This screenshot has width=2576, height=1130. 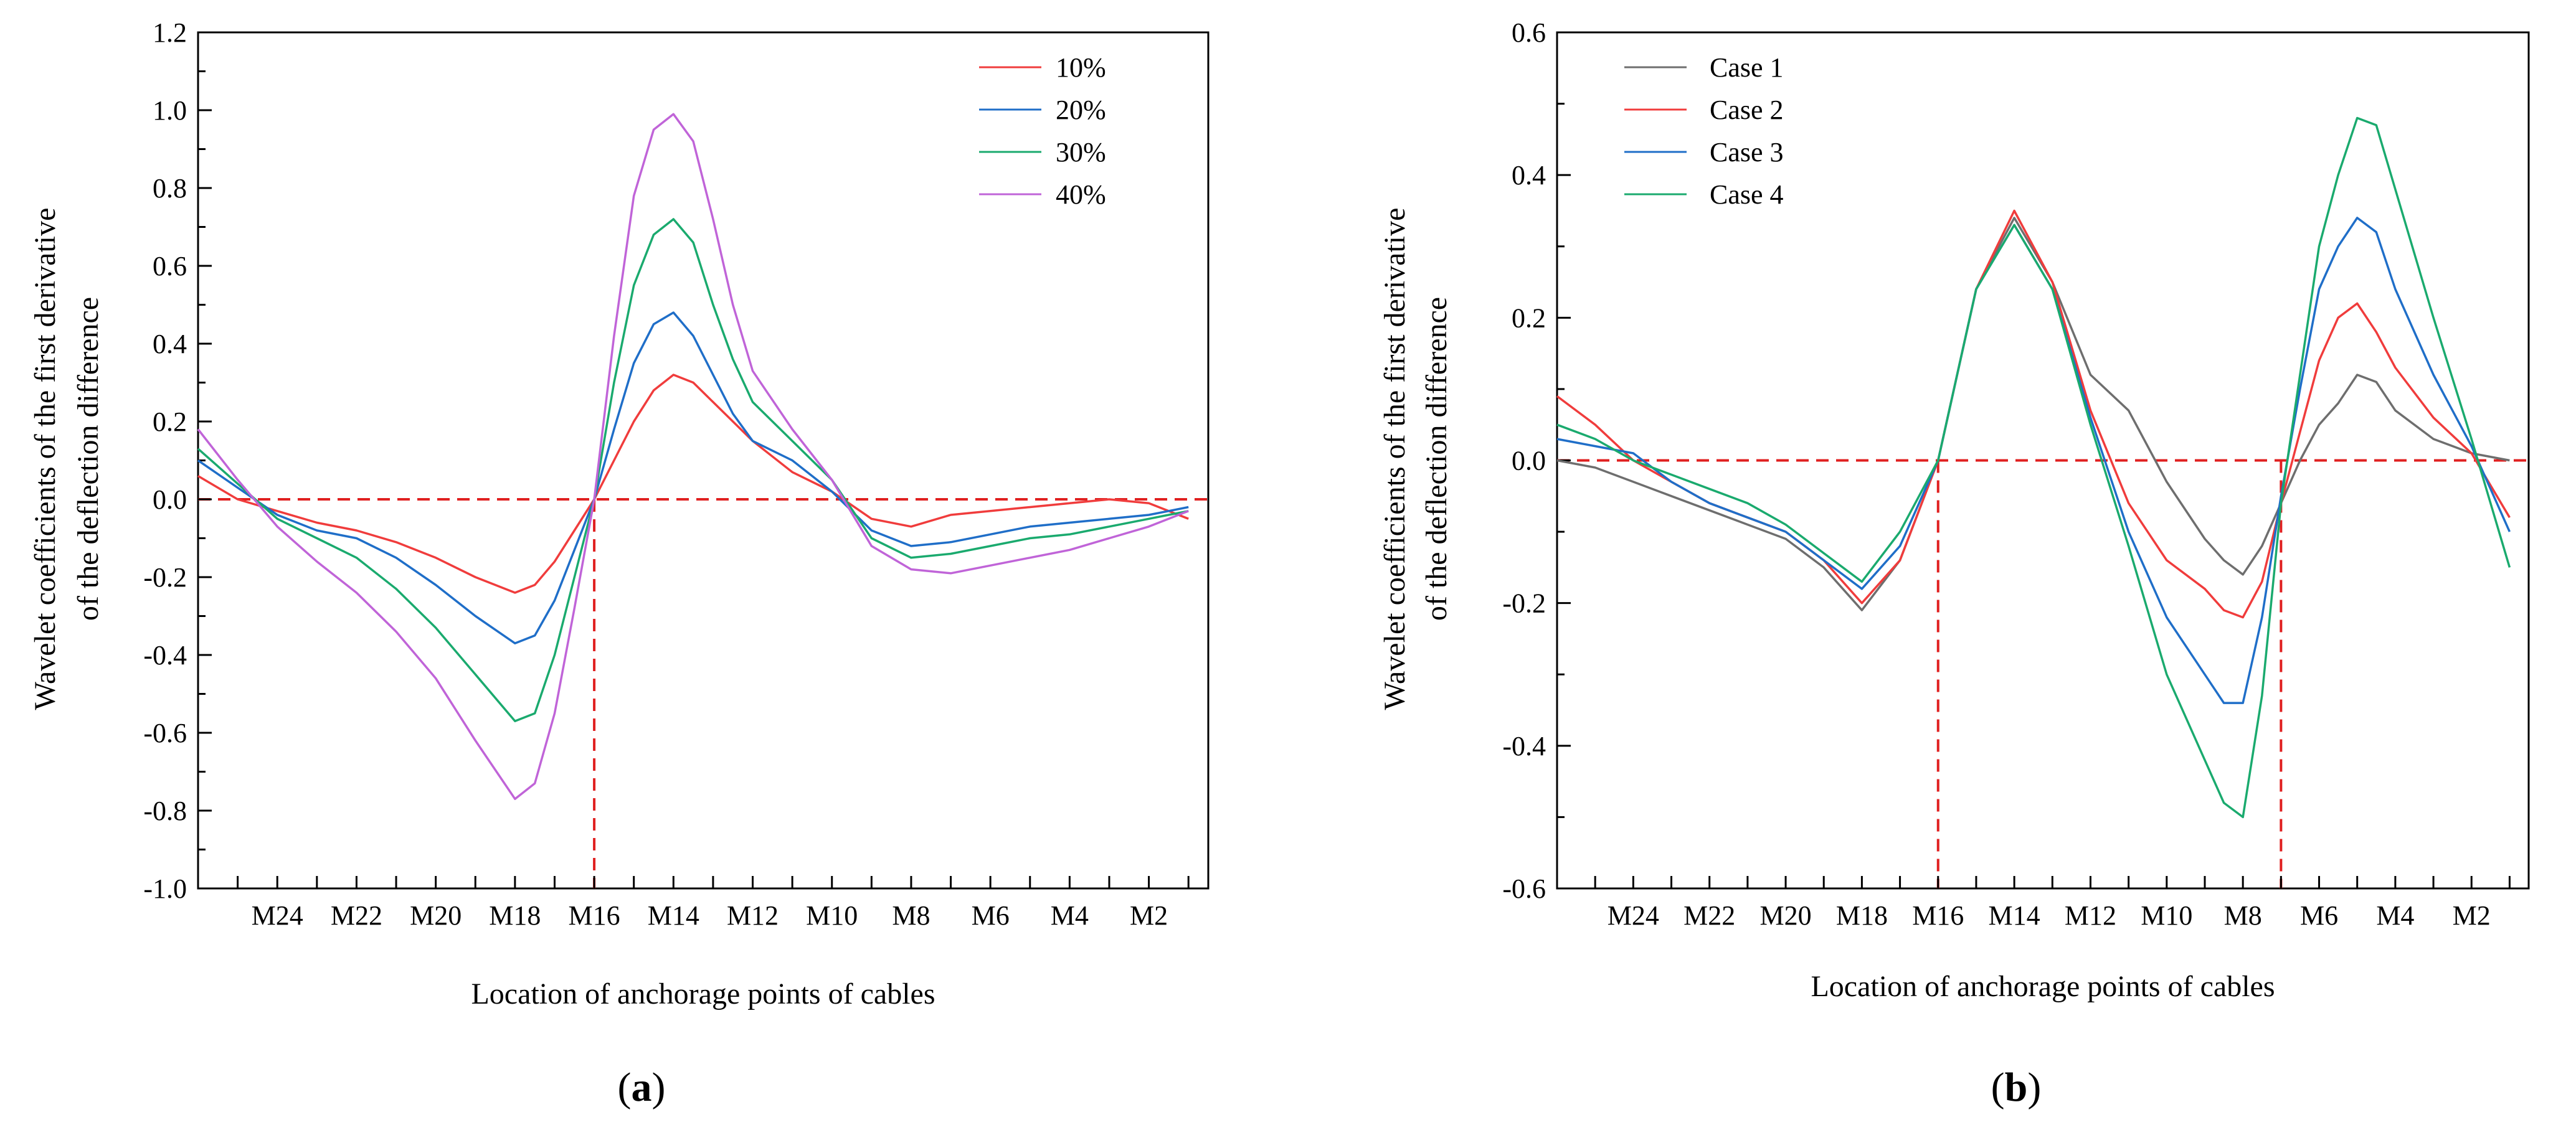 I want to click on chart-b-x-tick-label: M18, so click(x=1862, y=915).